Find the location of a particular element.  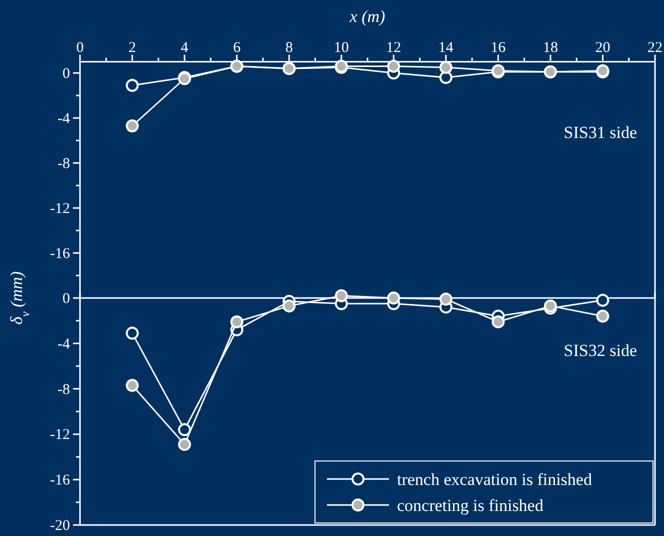

x-axis-title: x (m) is located at coordinates (367, 16).